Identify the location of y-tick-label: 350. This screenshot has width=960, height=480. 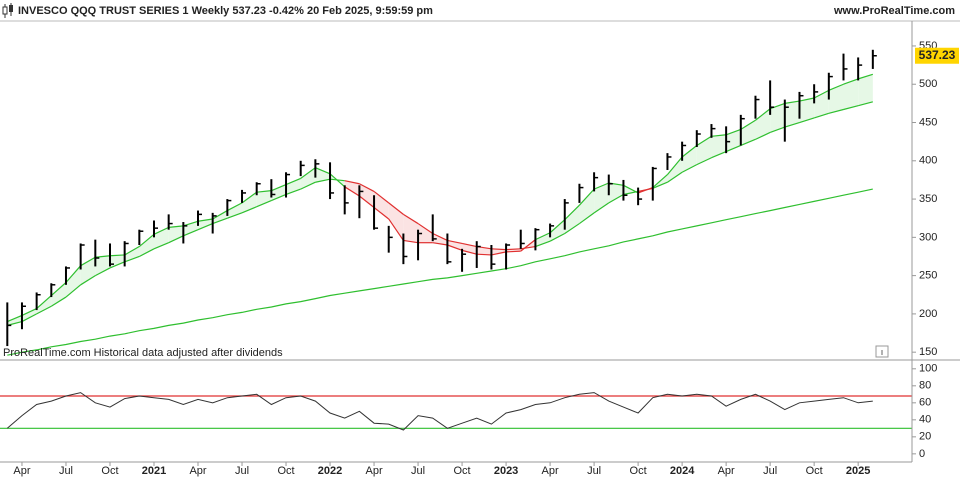
(928, 199).